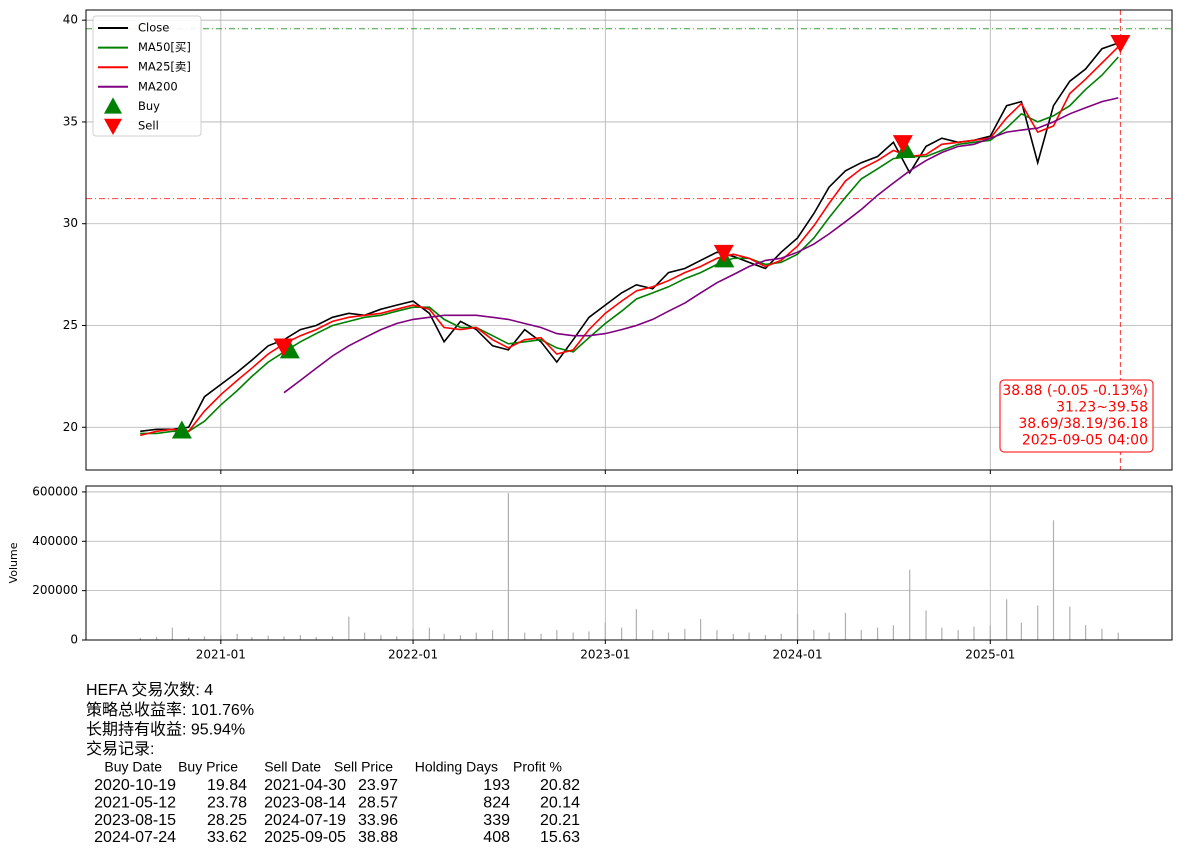 The width and height of the screenshot is (1180, 855). I want to click on table-cell: 20.21, so click(560, 820).